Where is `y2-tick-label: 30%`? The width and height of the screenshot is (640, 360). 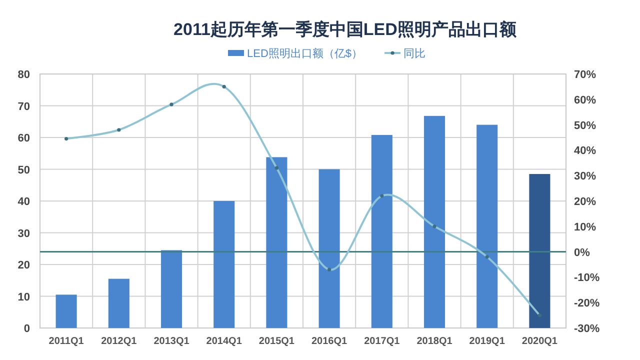
y2-tick-label: 30% is located at coordinates (585, 176).